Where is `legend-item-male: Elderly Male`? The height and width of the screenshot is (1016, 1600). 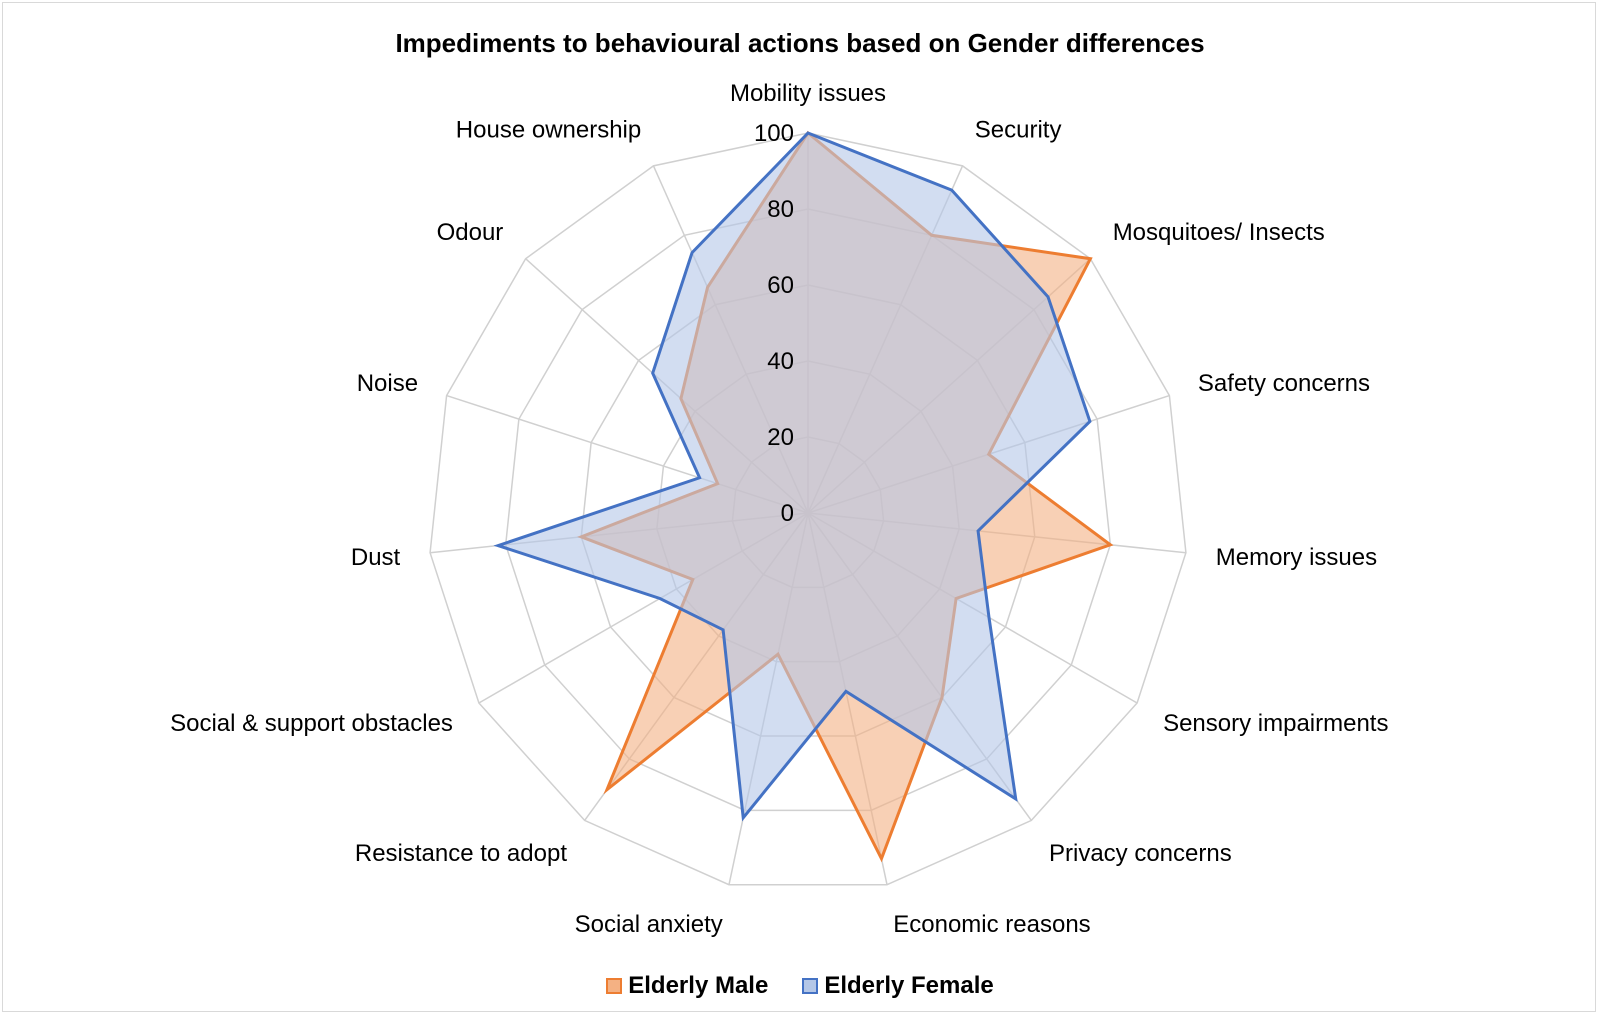
legend-item-male: Elderly Male is located at coordinates (687, 986).